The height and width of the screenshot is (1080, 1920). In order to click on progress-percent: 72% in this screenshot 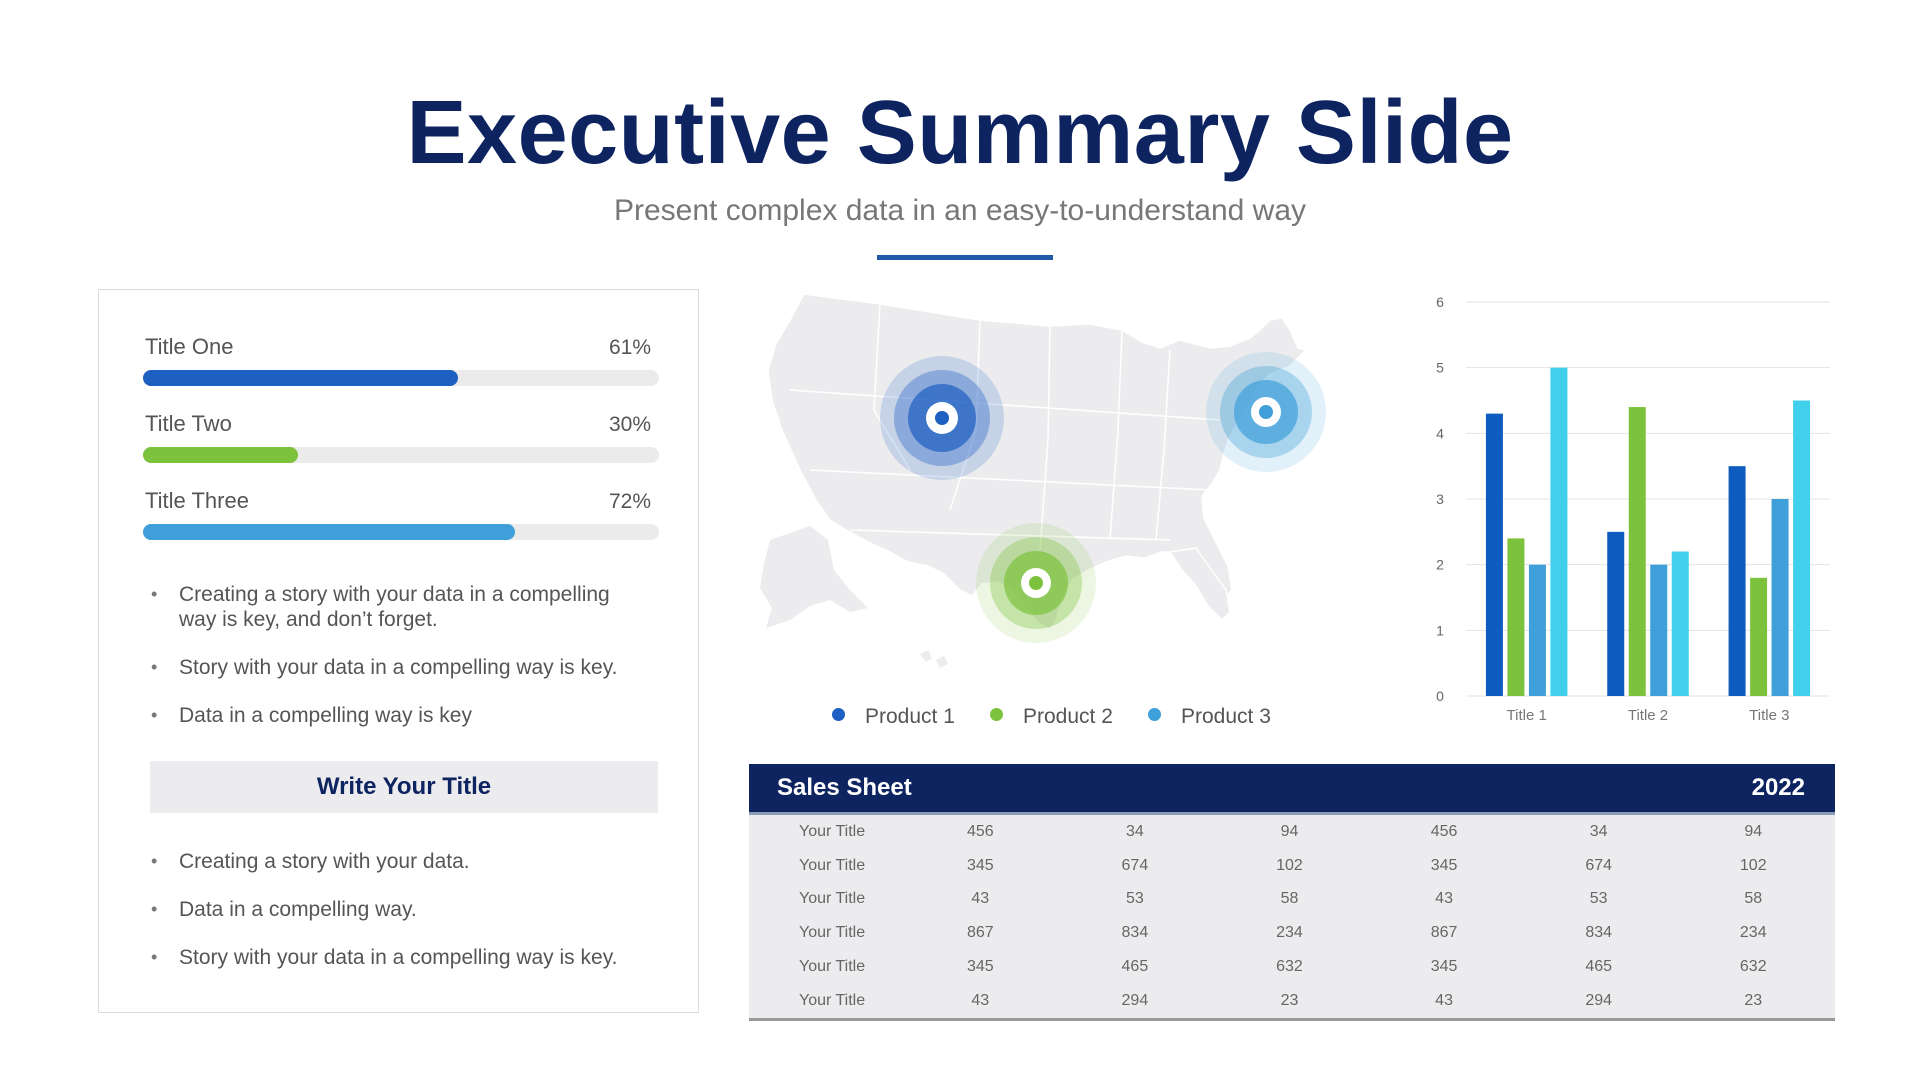, I will do `click(629, 501)`.